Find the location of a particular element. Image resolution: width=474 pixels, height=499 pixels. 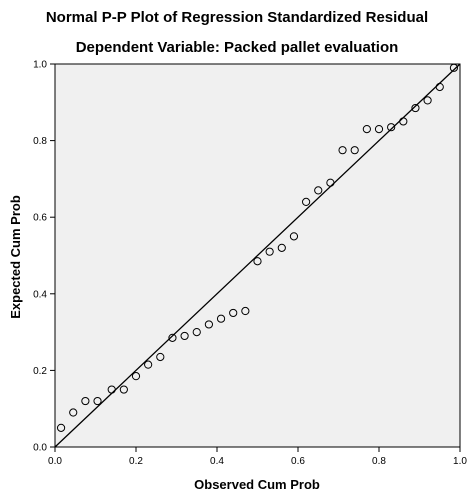

x-tick-label: 0.6 is located at coordinates (298, 461).